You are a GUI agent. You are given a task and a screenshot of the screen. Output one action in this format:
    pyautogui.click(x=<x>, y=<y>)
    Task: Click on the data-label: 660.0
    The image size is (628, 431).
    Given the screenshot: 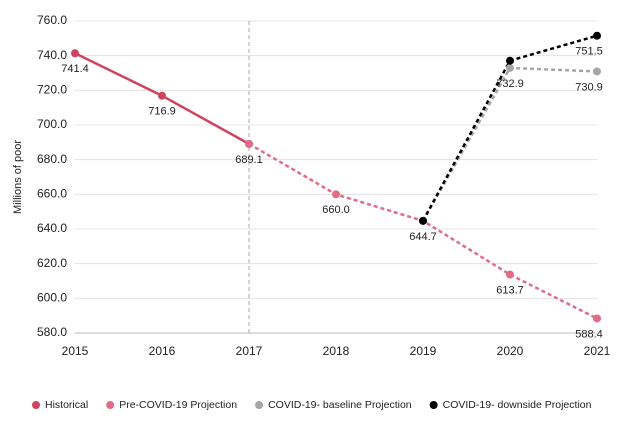 What is the action you would take?
    pyautogui.click(x=336, y=210)
    